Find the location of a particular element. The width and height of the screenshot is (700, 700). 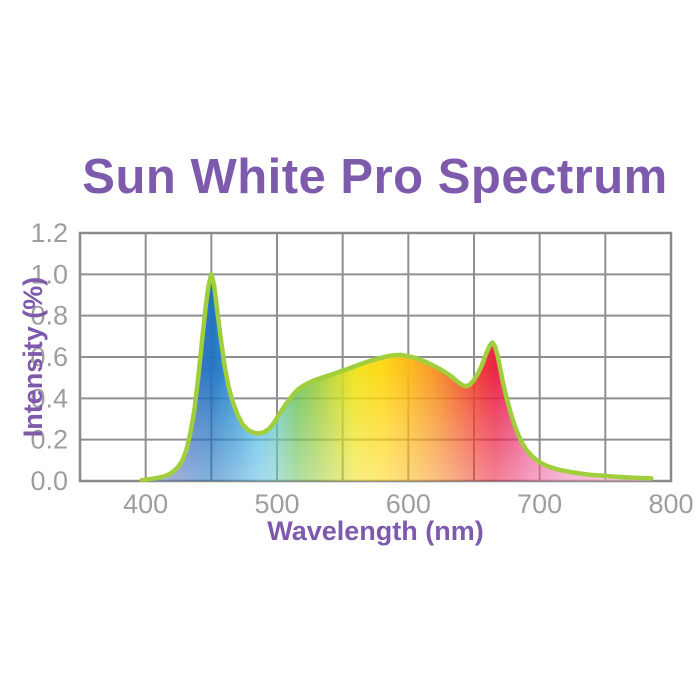

x-tick-label: 800 is located at coordinates (670, 504).